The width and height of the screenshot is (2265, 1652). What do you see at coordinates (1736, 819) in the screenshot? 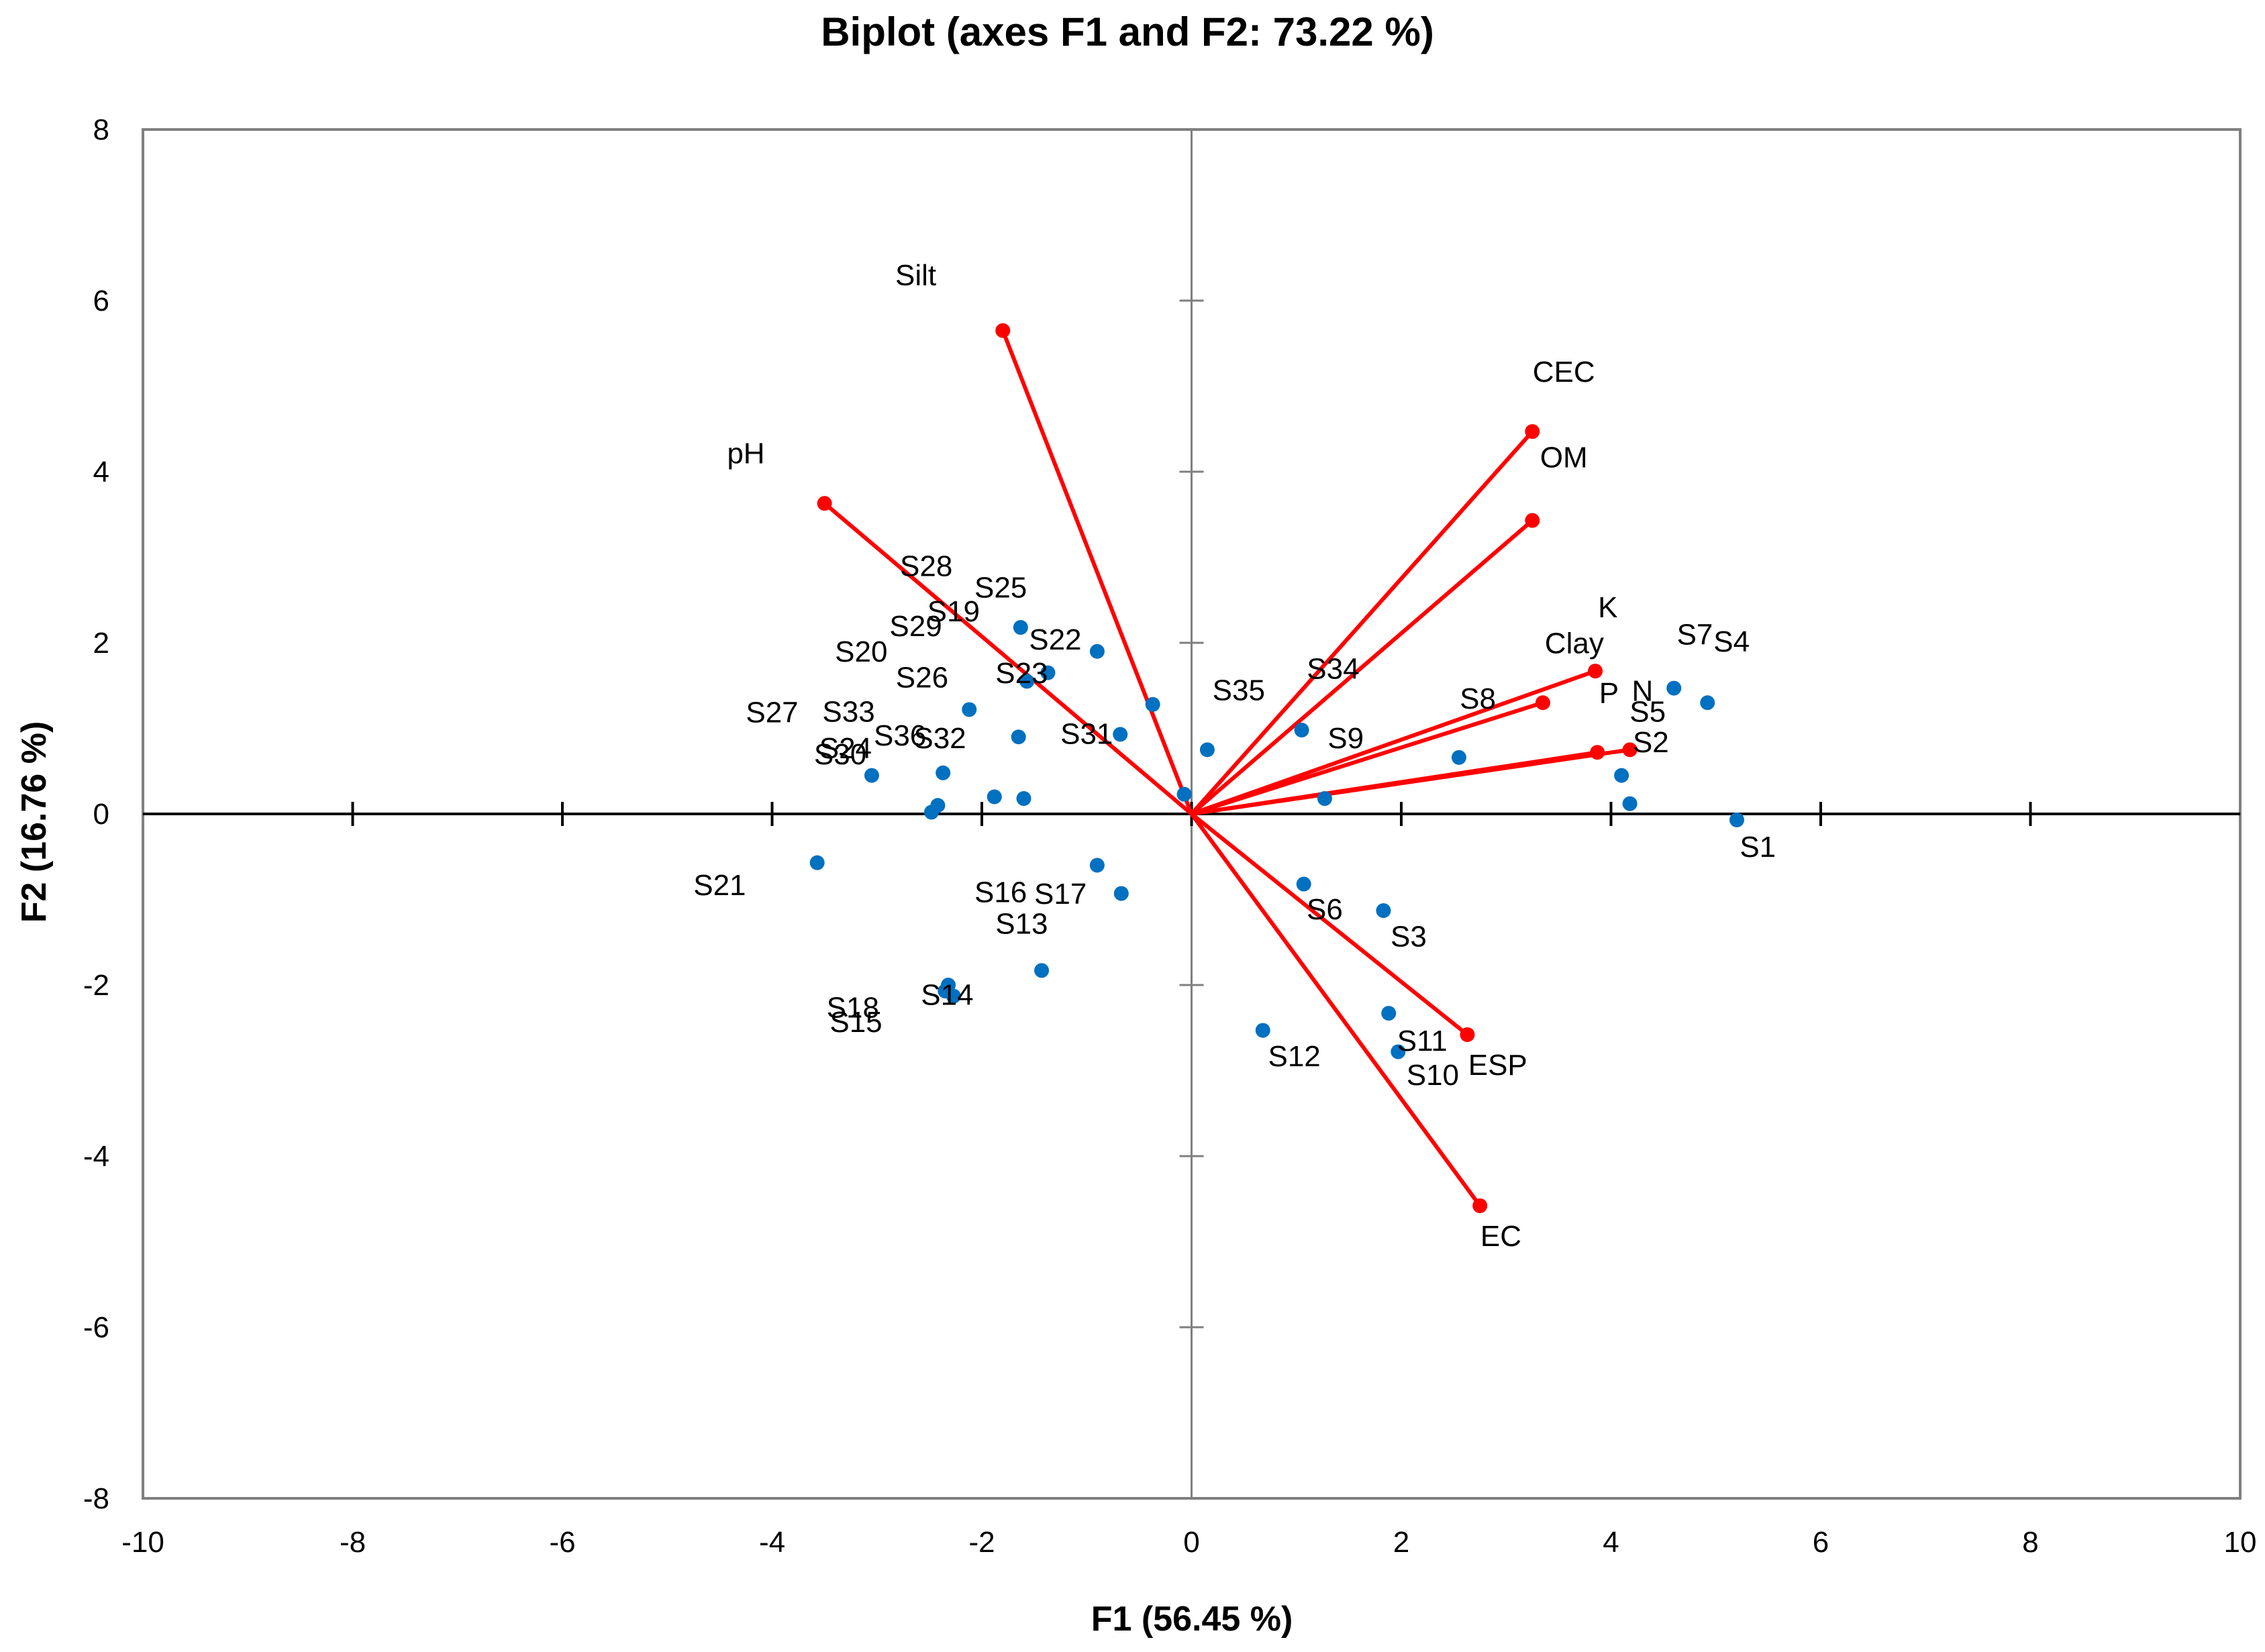
I see `observation-point-s1` at bounding box center [1736, 819].